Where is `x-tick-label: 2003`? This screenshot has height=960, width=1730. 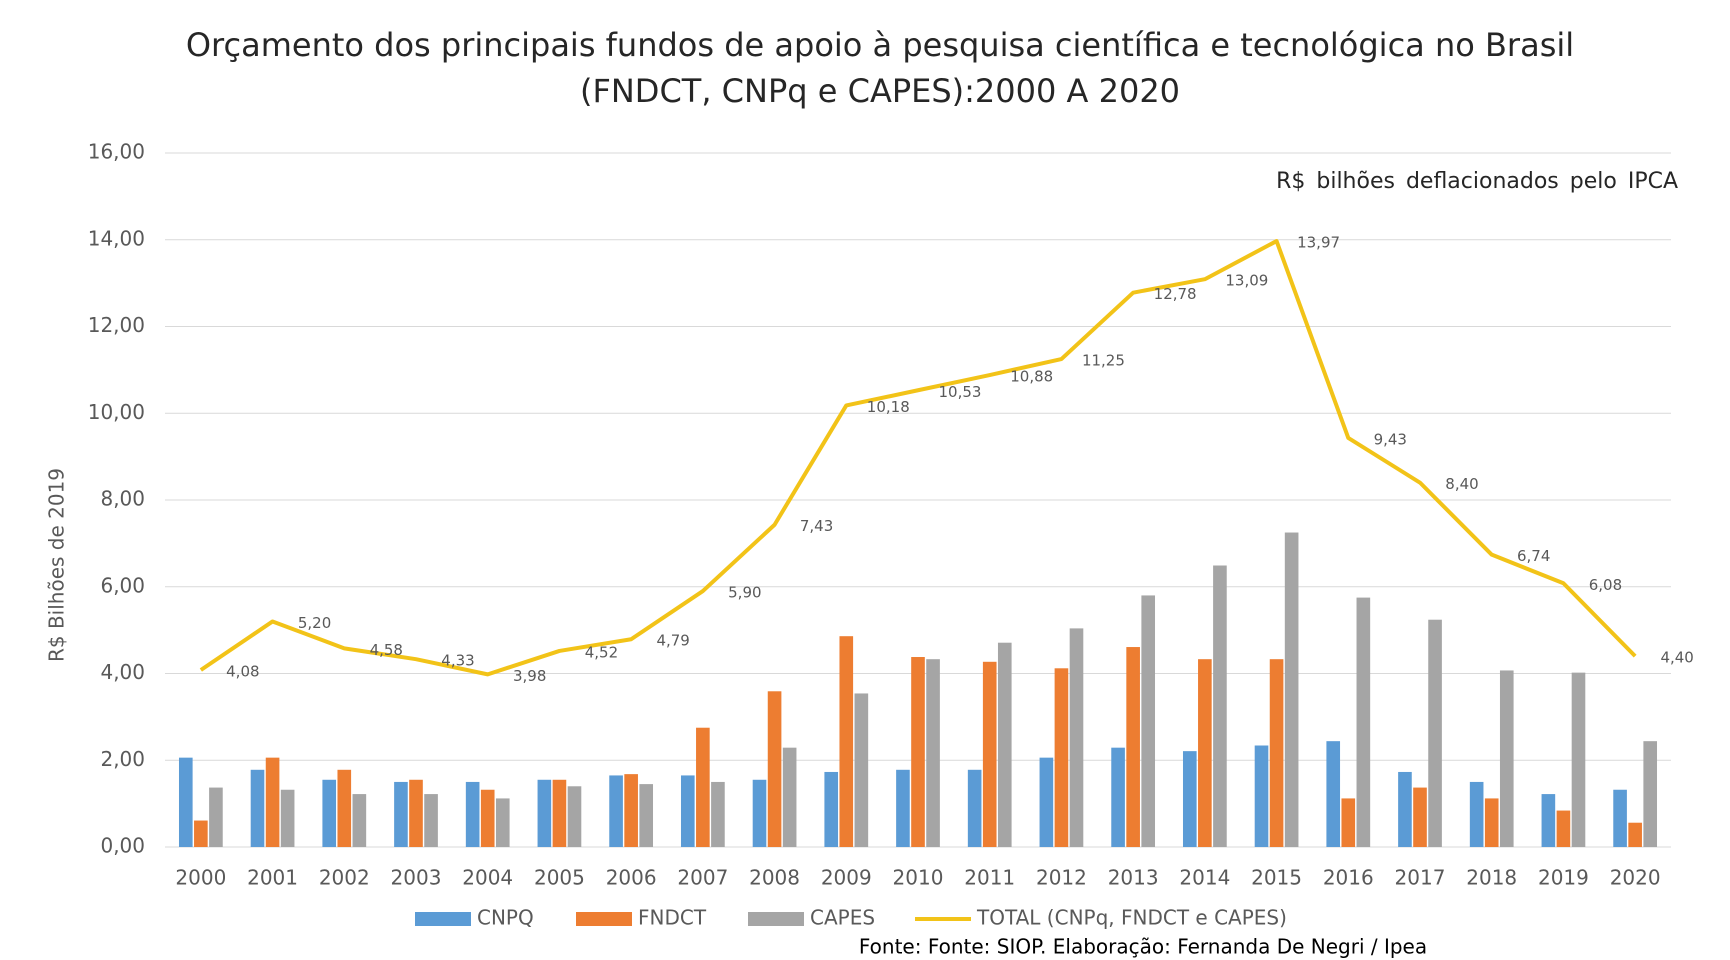 x-tick-label: 2003 is located at coordinates (416, 878).